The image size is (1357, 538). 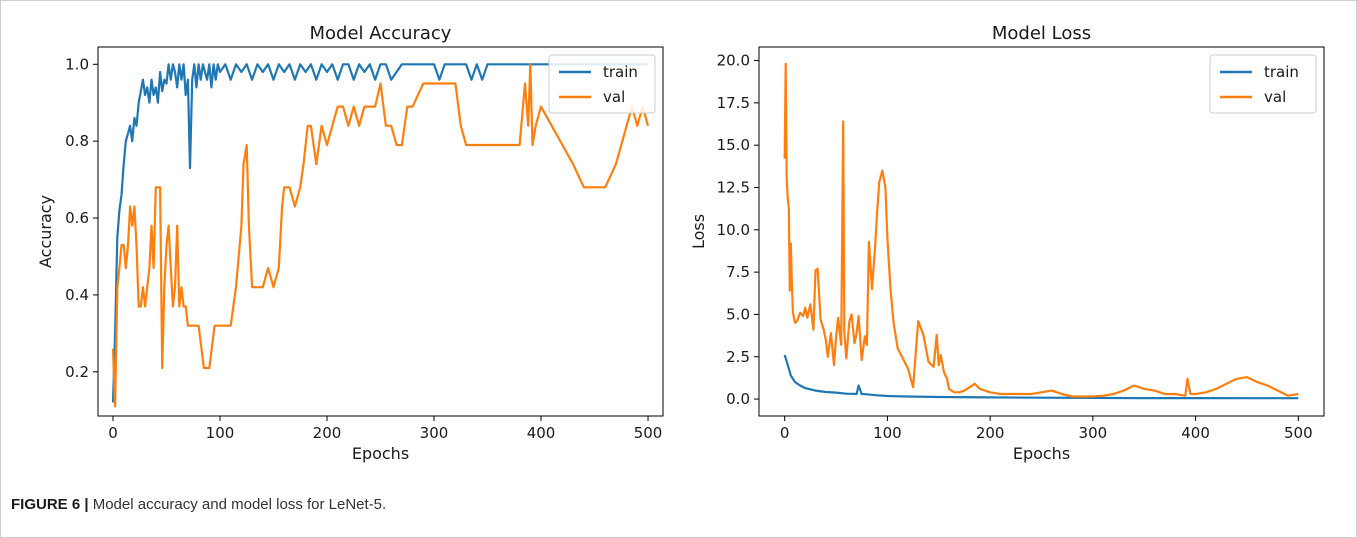 What do you see at coordinates (50, 504) in the screenshot?
I see `caption-label: FIGURE 6 |` at bounding box center [50, 504].